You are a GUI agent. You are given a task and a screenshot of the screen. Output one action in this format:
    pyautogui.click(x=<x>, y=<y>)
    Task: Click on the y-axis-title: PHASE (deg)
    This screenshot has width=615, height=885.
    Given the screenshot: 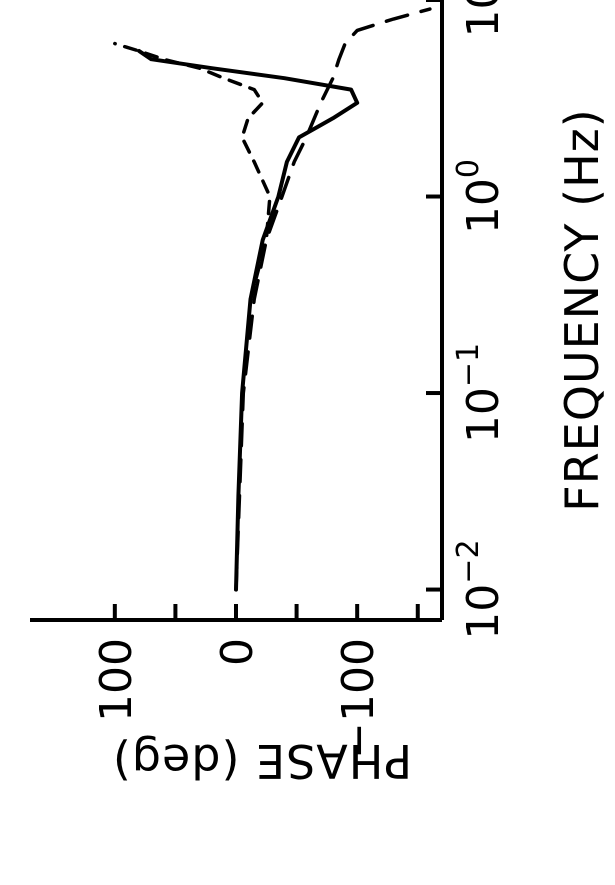 What is the action you would take?
    pyautogui.click(x=262, y=761)
    